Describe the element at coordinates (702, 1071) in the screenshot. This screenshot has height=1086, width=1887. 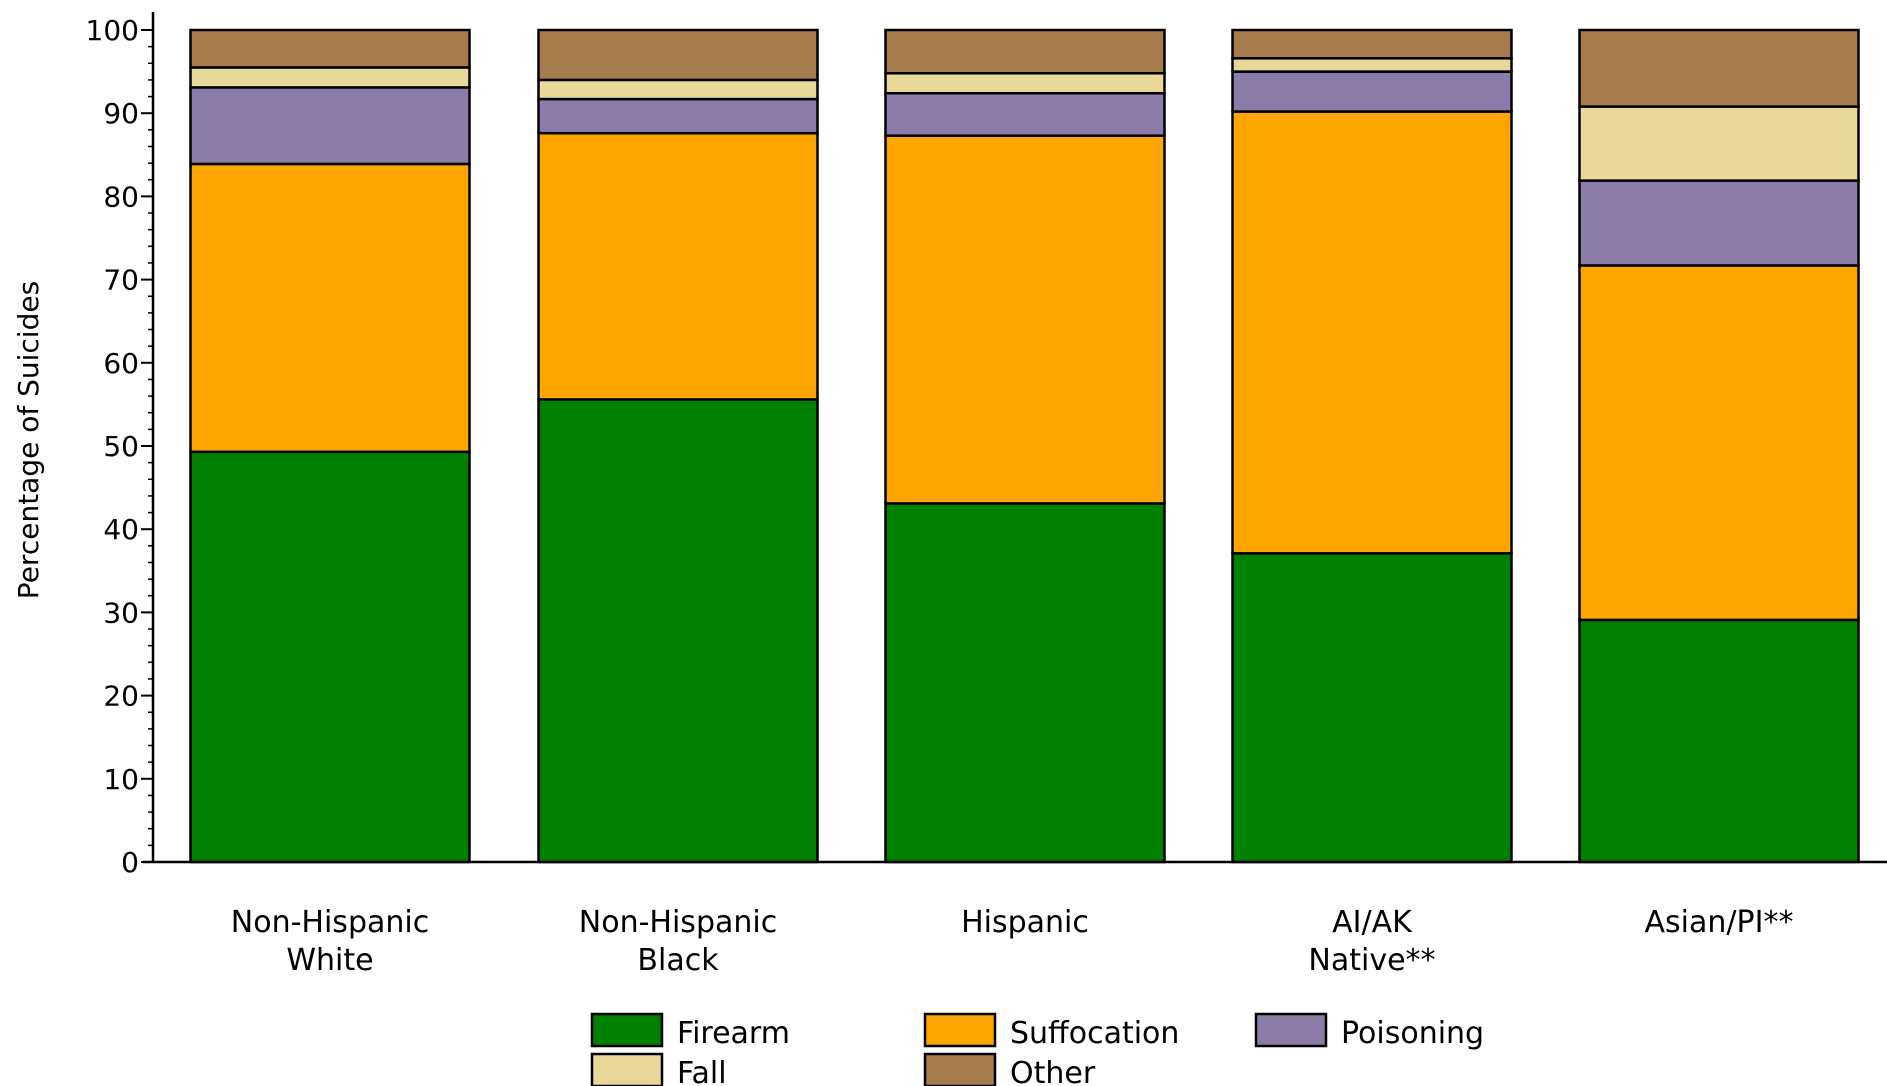
I see `legend-label-fall: Fall` at that location.